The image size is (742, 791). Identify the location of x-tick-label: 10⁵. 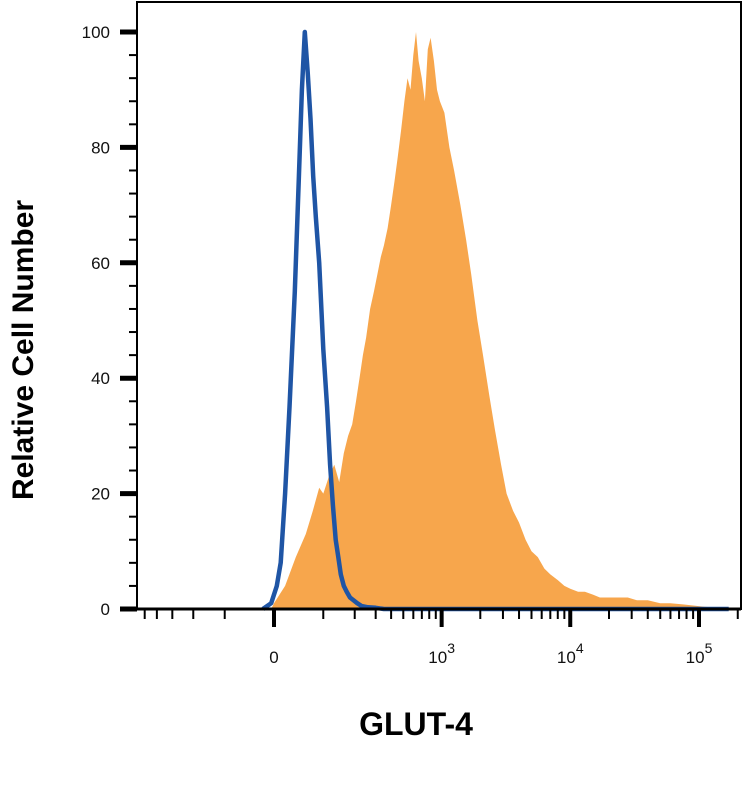
(699, 653).